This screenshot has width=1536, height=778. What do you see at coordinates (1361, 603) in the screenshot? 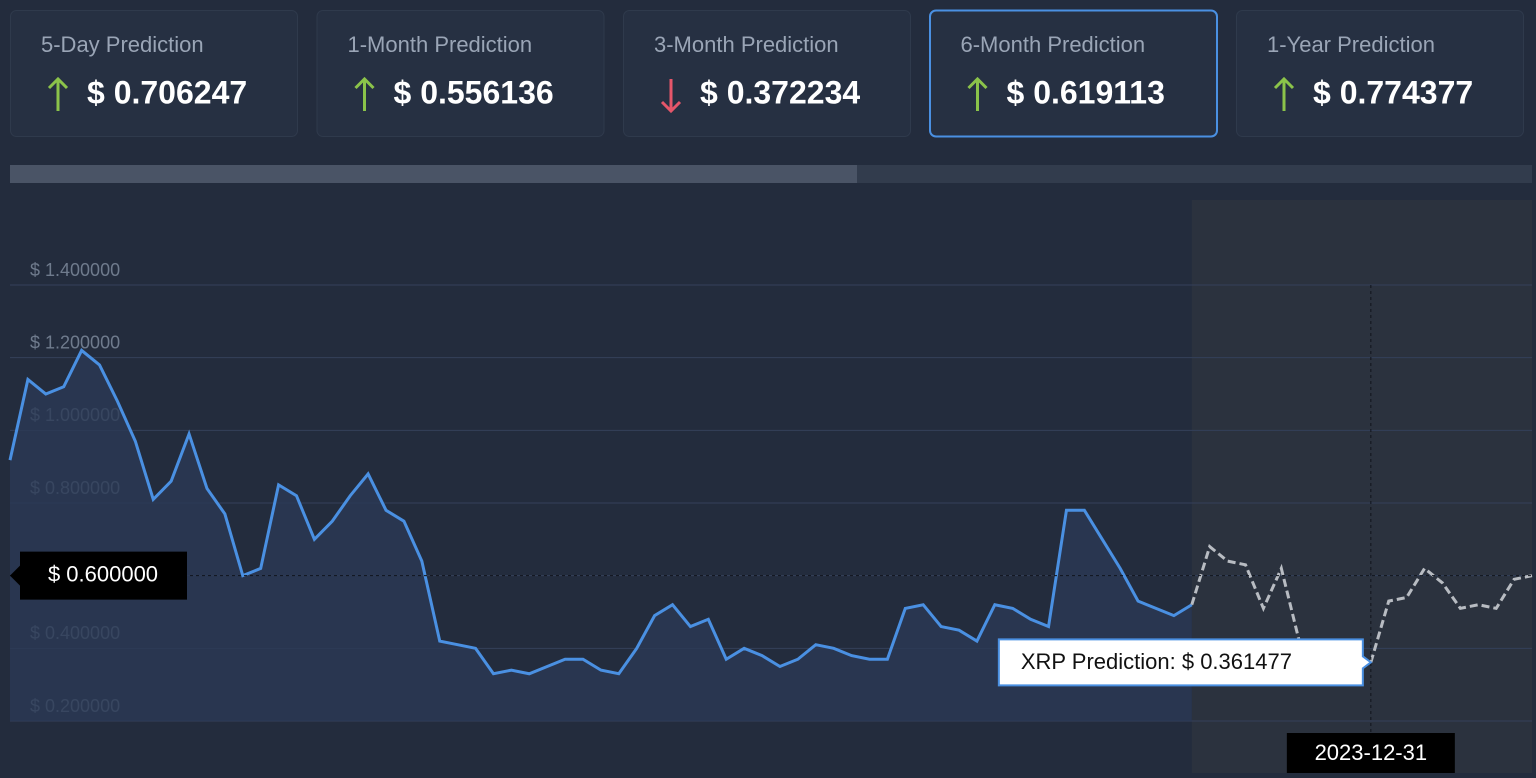
I see `prediction-line` at bounding box center [1361, 603].